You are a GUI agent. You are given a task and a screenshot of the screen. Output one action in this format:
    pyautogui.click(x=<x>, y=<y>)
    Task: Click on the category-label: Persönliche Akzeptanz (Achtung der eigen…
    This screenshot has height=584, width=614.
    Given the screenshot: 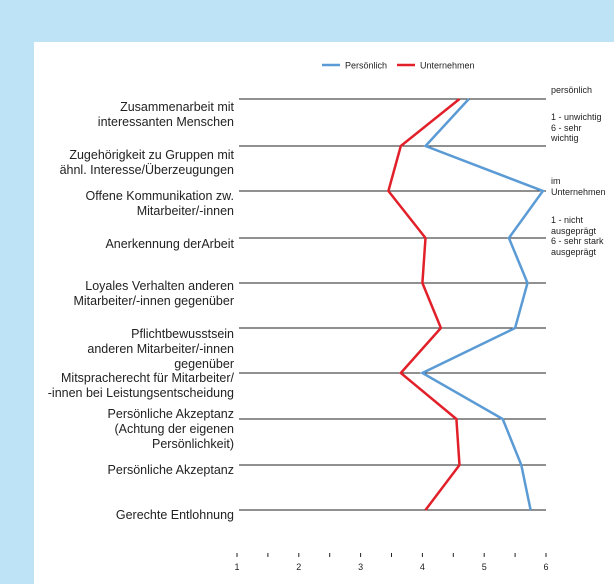 What is the action you would take?
    pyautogui.click(x=170, y=429)
    